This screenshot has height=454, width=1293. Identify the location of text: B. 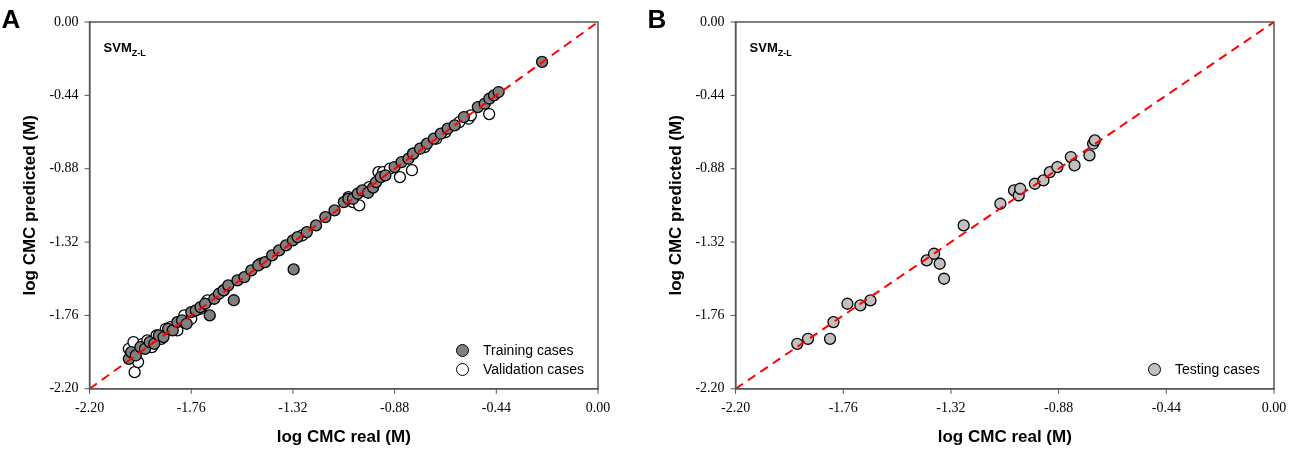
(657, 19).